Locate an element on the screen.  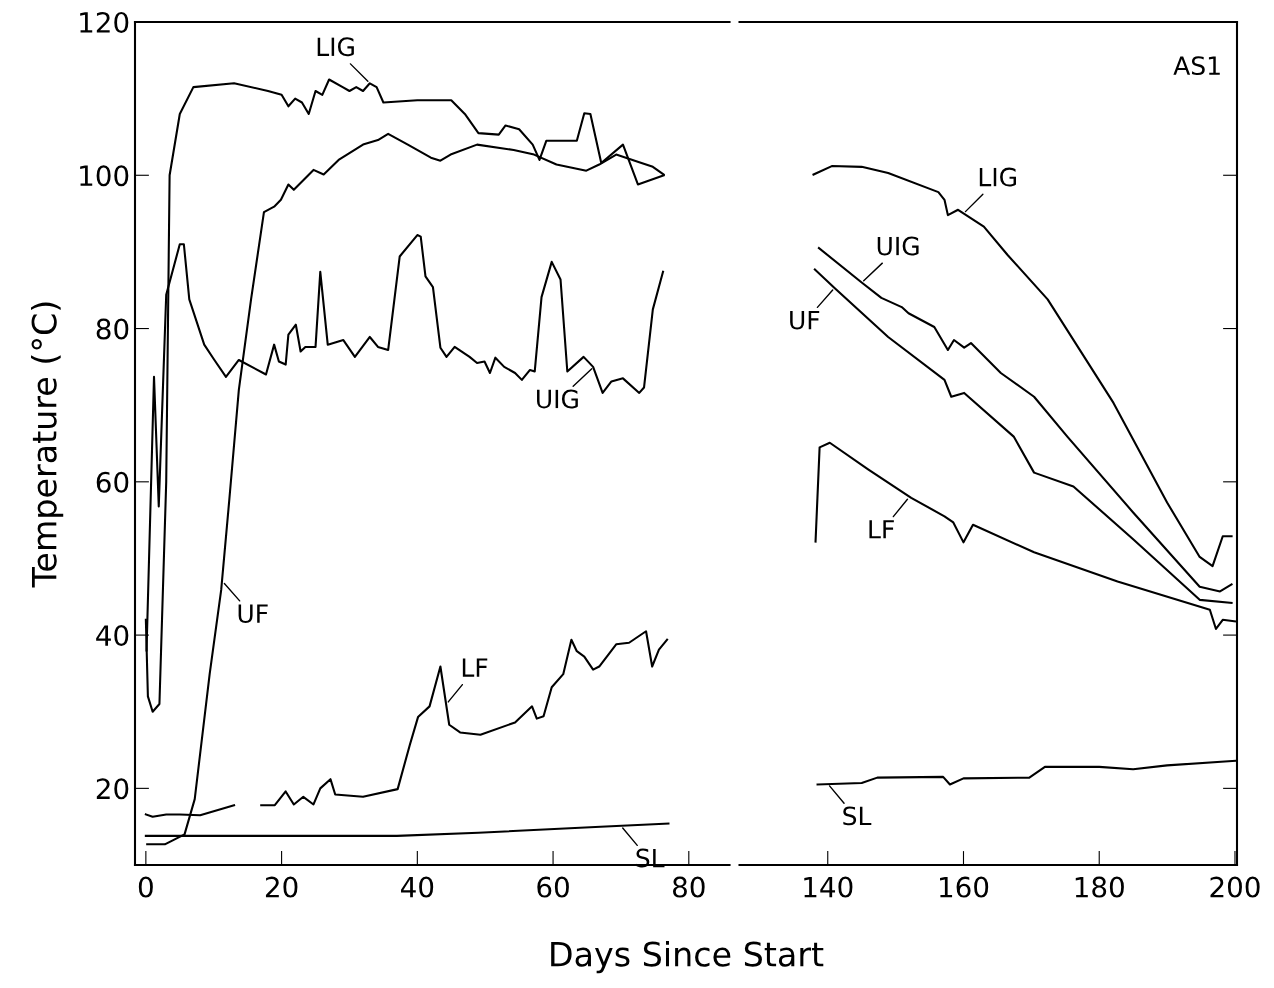
y-tick-label: 20 is located at coordinates (112, 789).